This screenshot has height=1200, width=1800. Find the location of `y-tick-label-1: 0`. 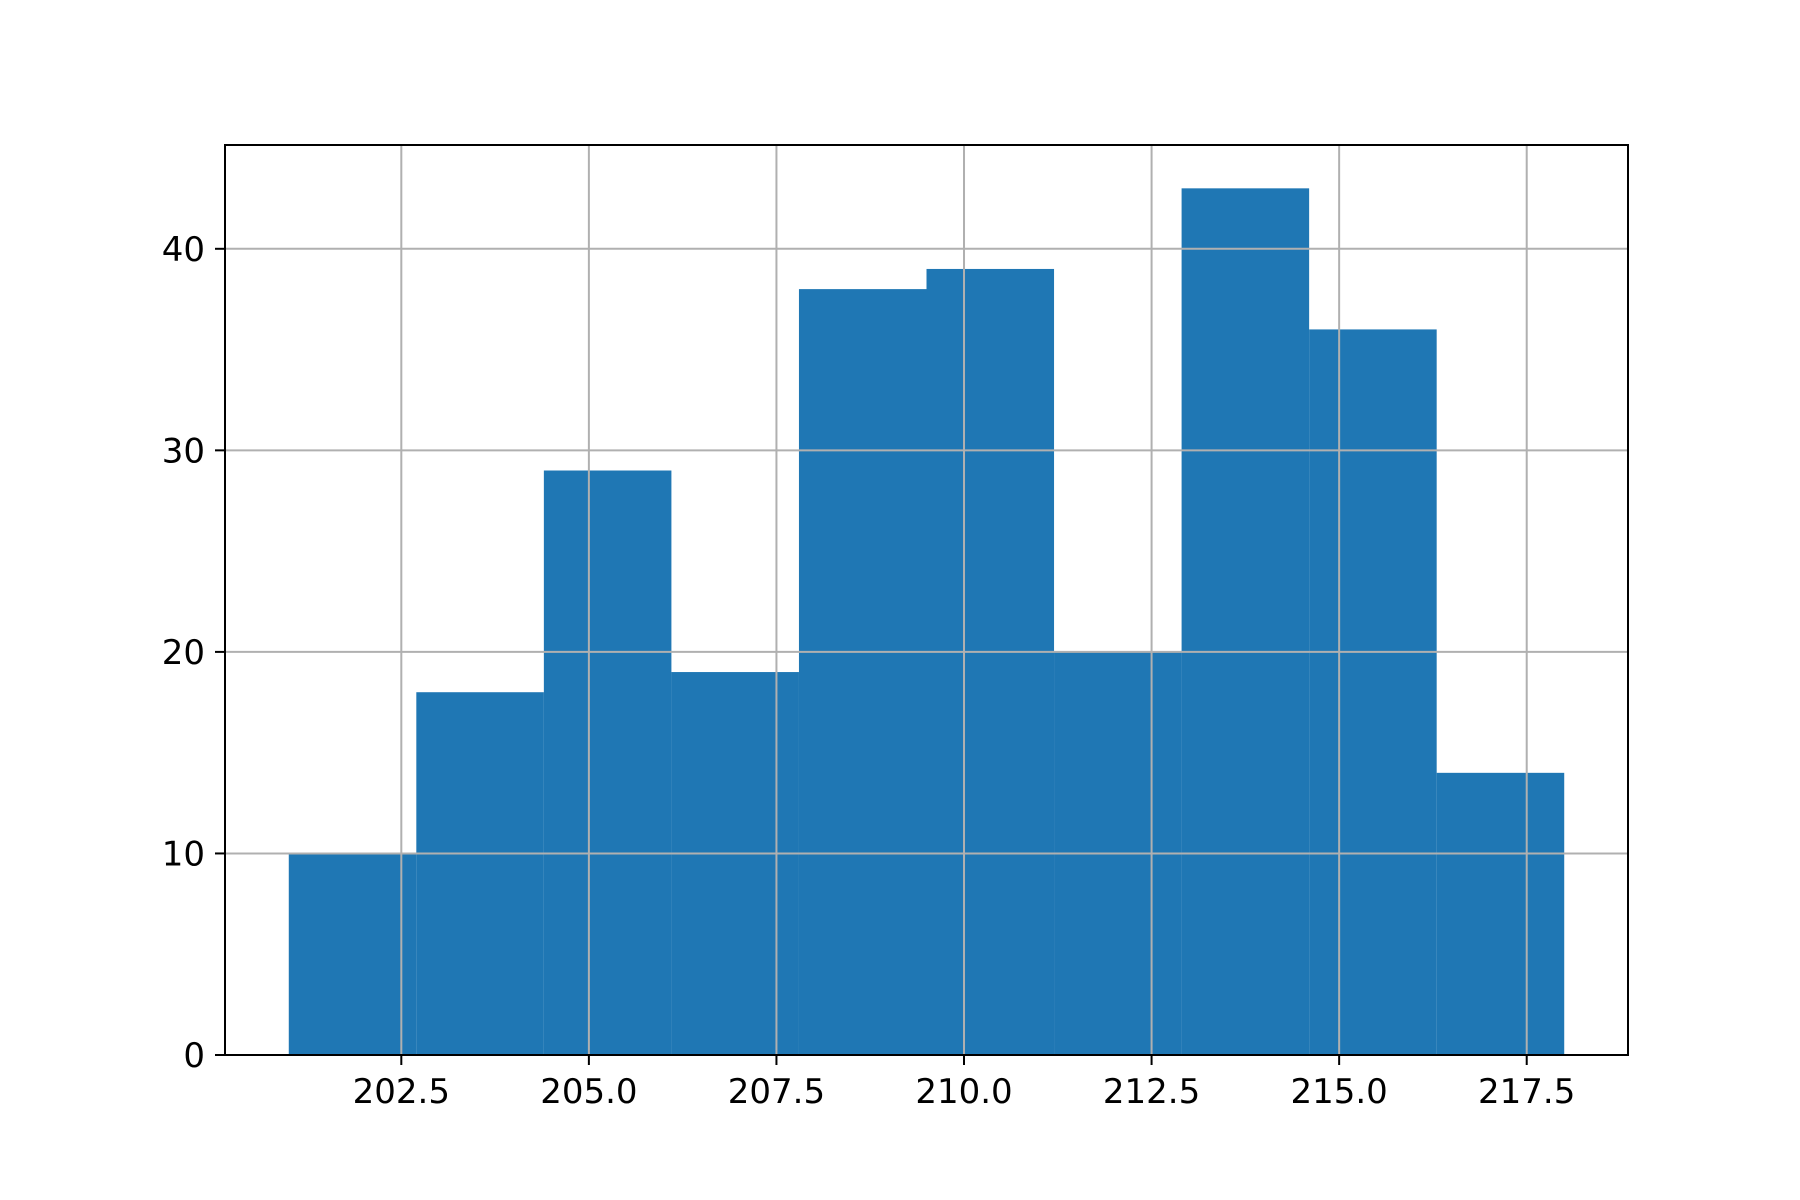

y-tick-label-1: 0 is located at coordinates (194, 1056).